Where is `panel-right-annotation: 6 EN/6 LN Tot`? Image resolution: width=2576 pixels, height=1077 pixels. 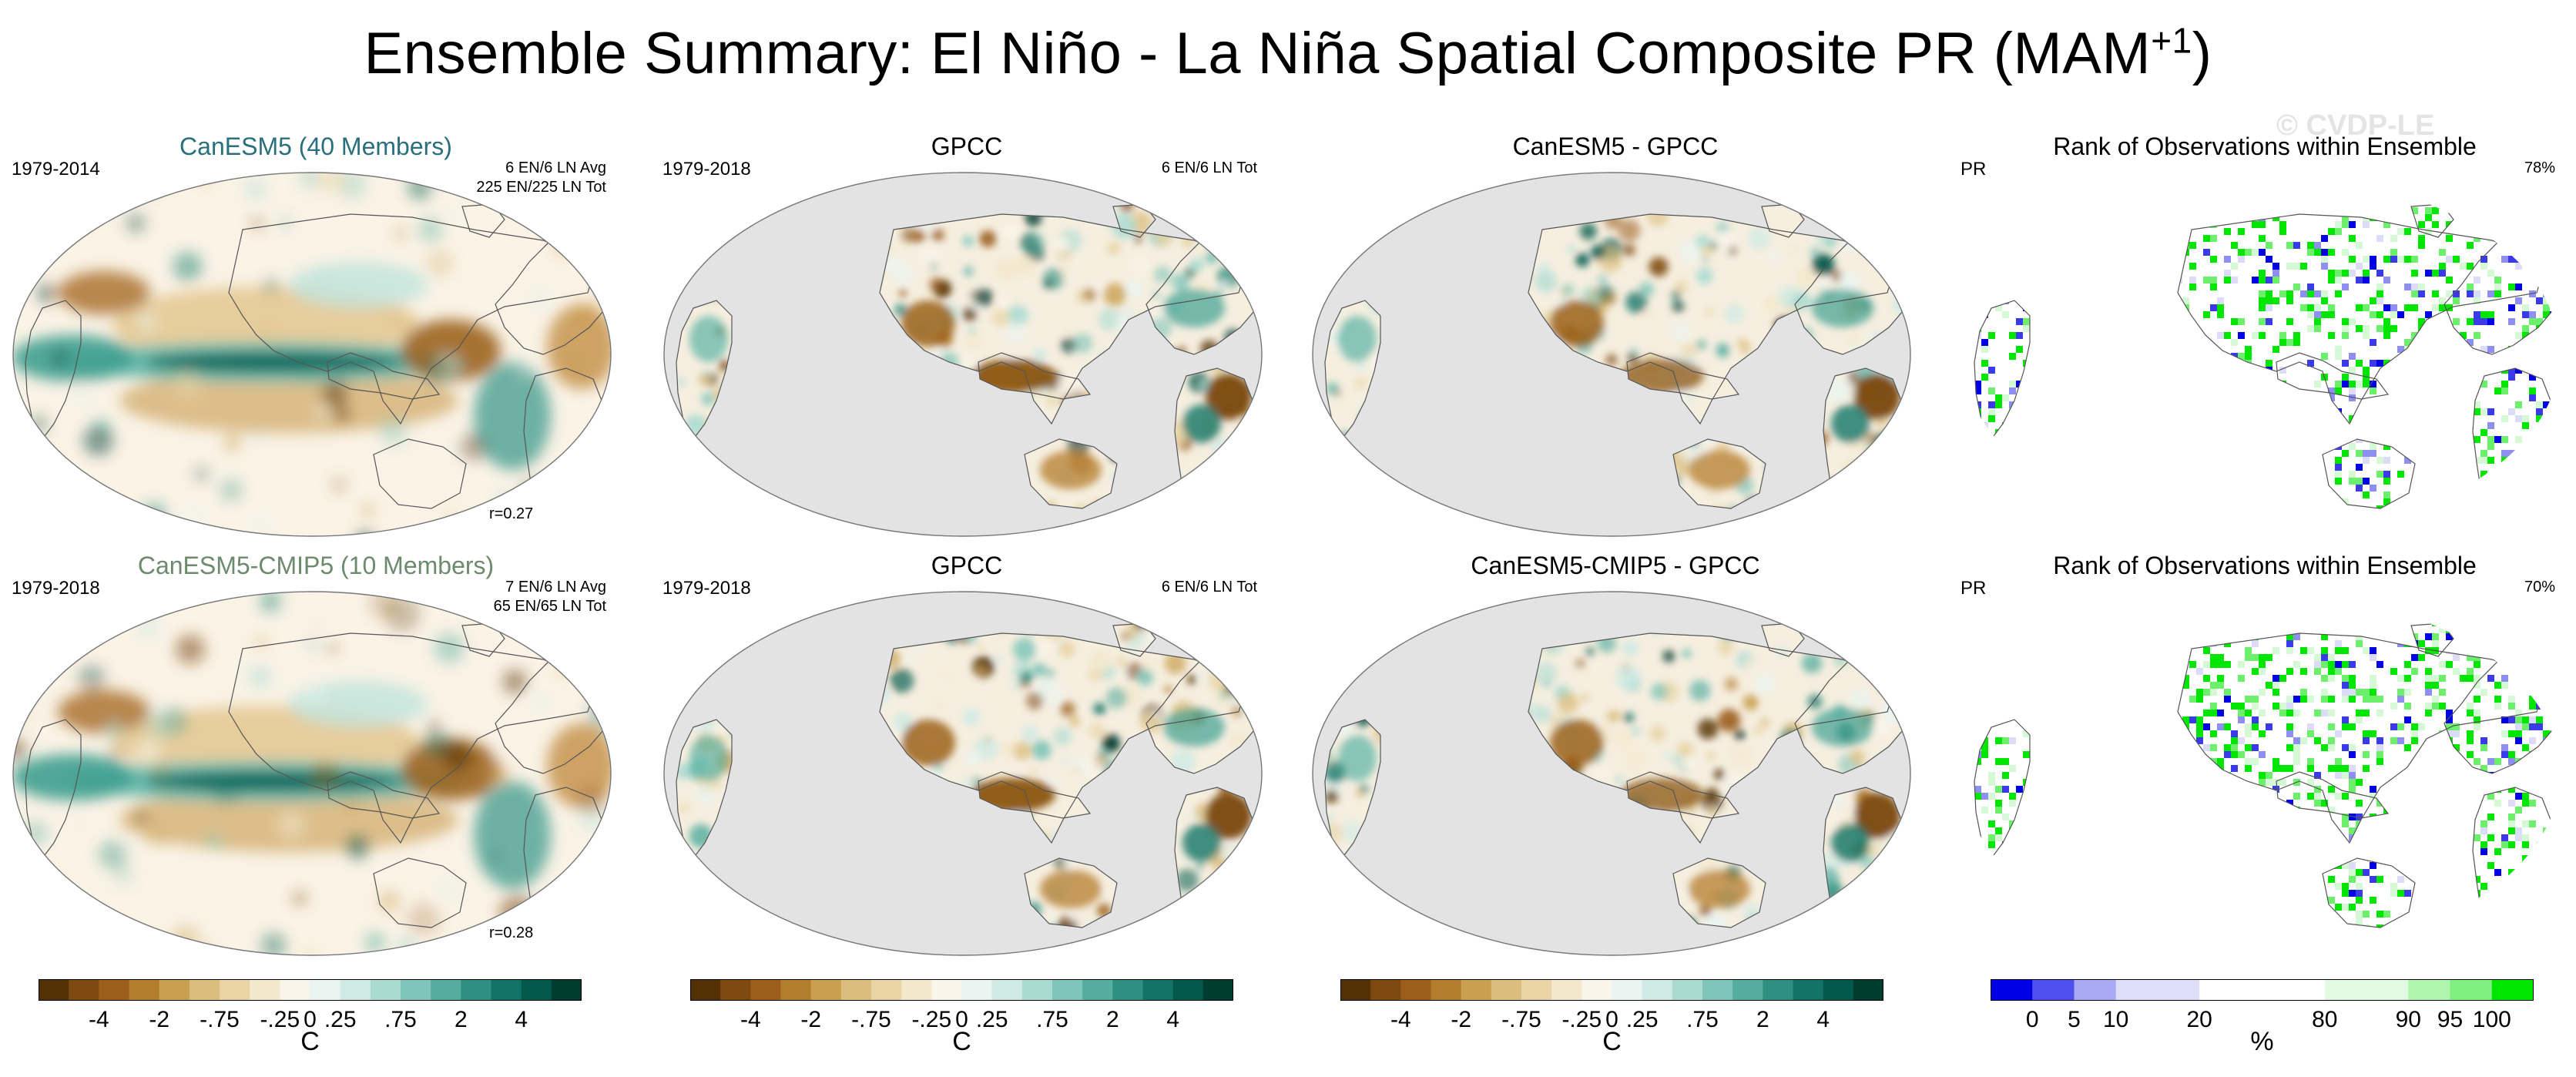 panel-right-annotation: 6 EN/6 LN Tot is located at coordinates (1209, 168).